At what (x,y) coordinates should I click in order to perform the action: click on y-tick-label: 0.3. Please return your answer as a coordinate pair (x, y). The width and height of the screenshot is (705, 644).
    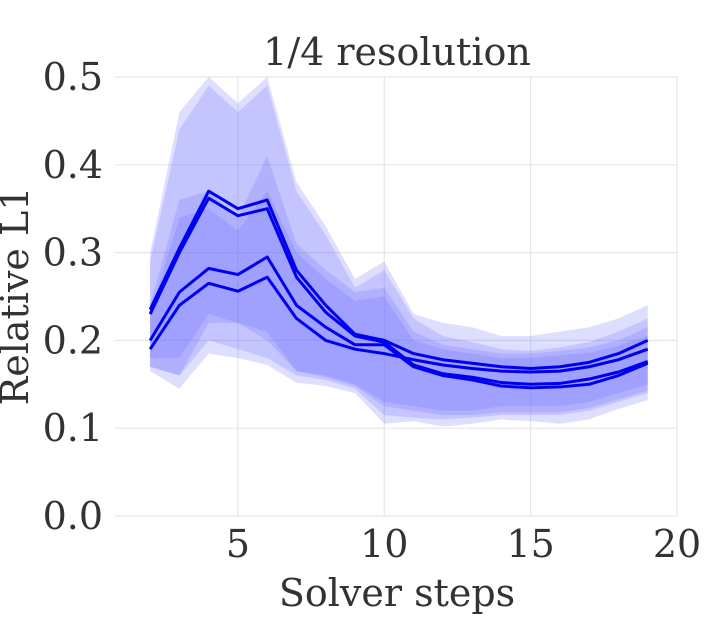
    Looking at the image, I should click on (73, 253).